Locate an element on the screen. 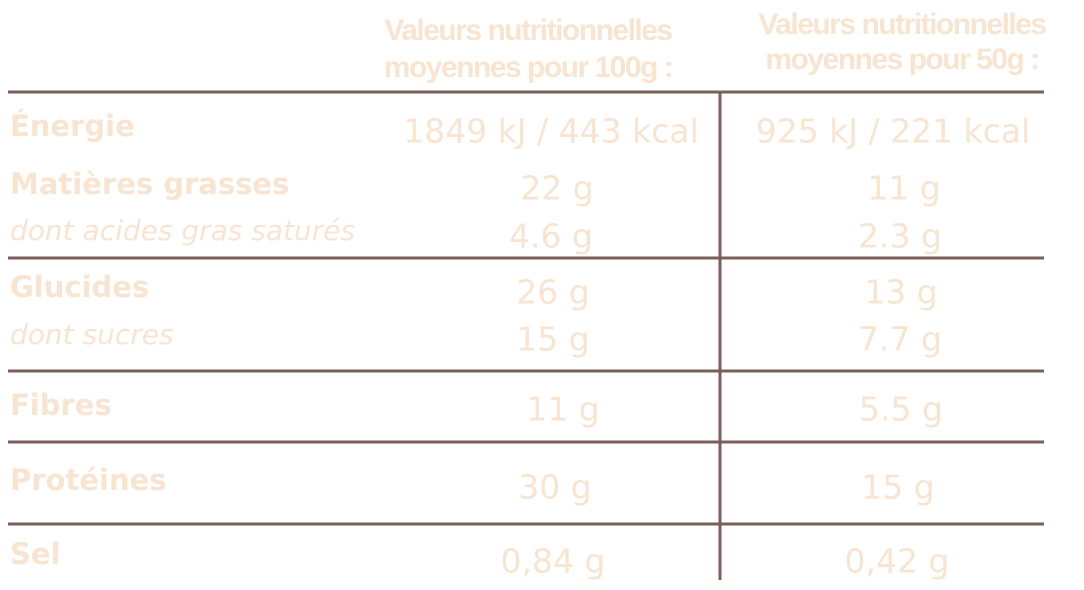  value: 22 g is located at coordinates (556, 188).